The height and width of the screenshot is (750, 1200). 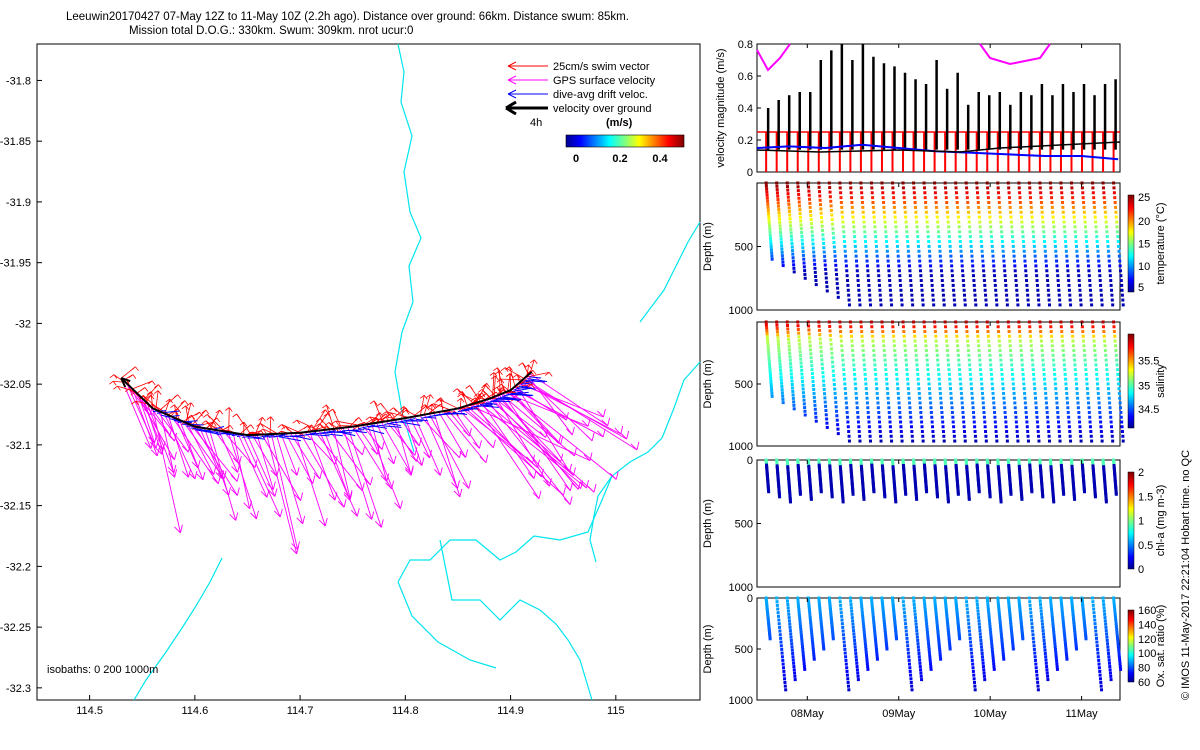 What do you see at coordinates (745, 77) in the screenshot?
I see `velocity-tick: 0.6` at bounding box center [745, 77].